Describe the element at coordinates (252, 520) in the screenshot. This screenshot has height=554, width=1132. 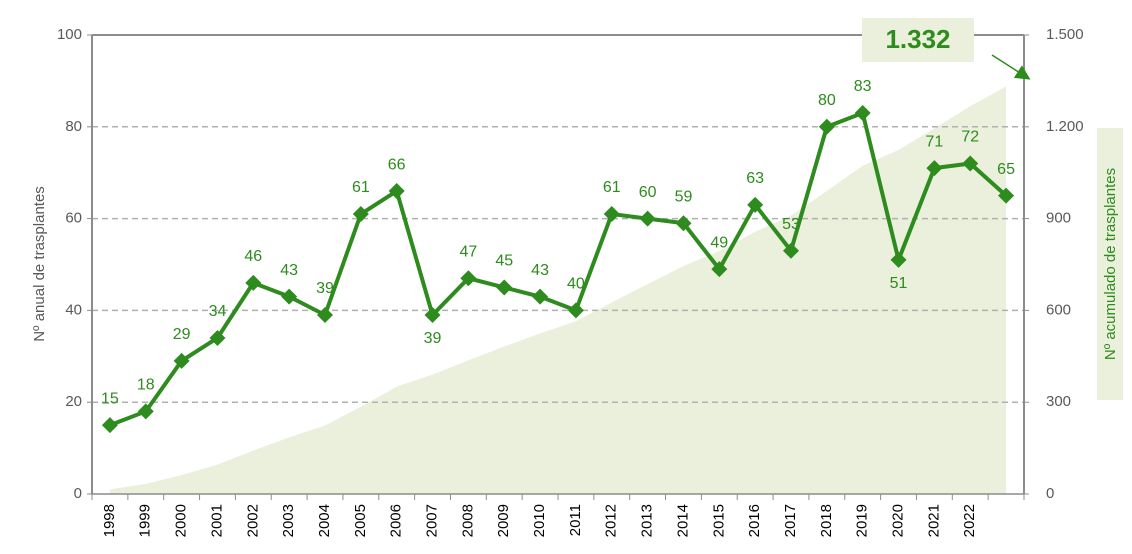
I see `x-tick-label: 2002` at that location.